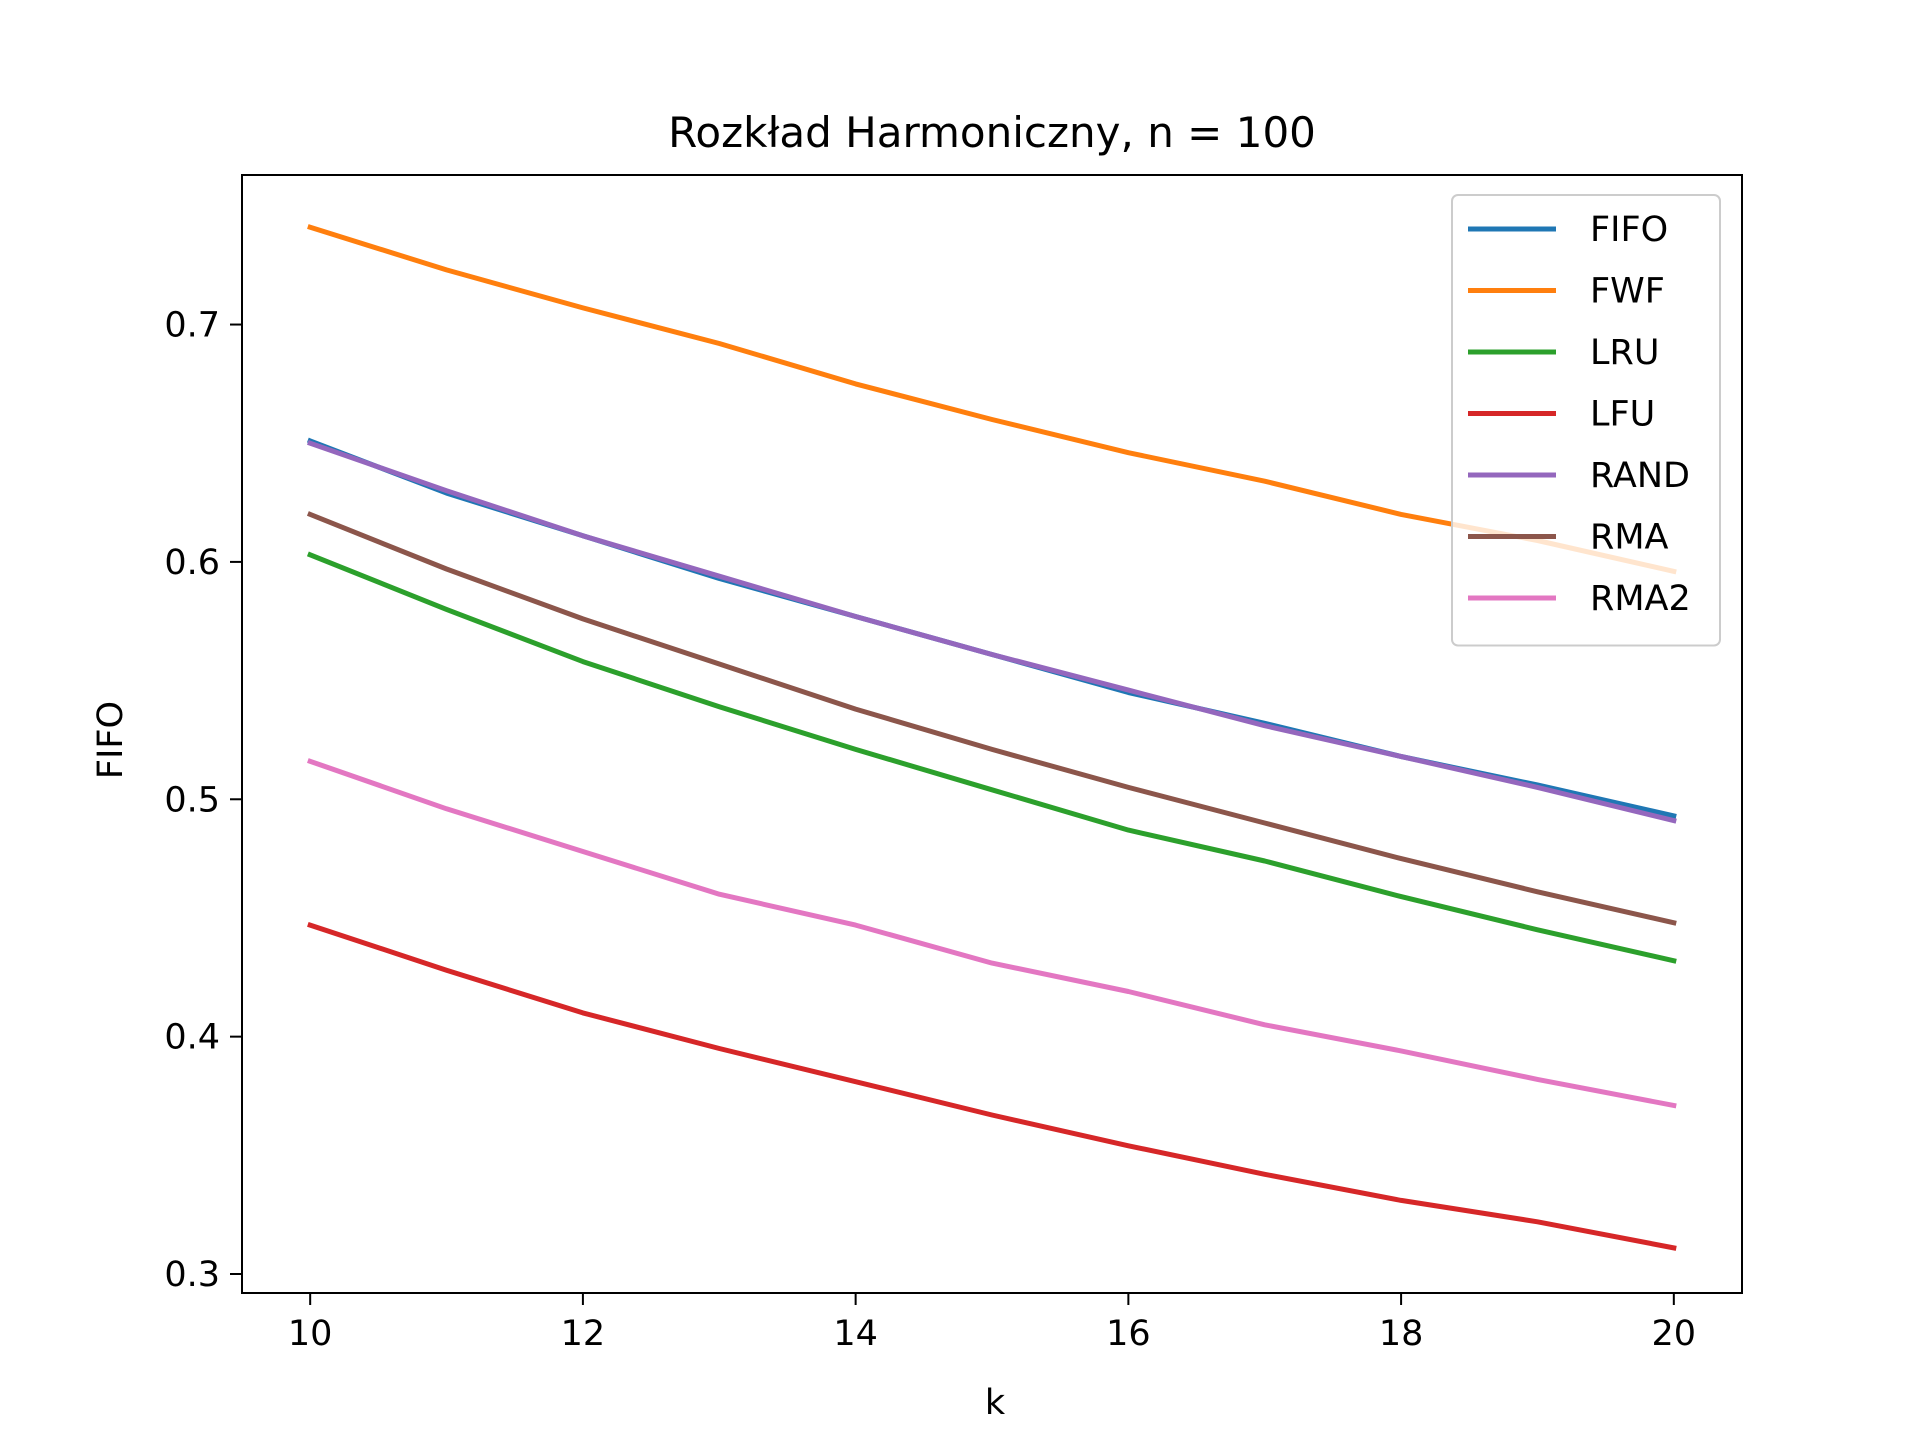  I want to click on y-tick-label: 0.3, so click(192, 1275).